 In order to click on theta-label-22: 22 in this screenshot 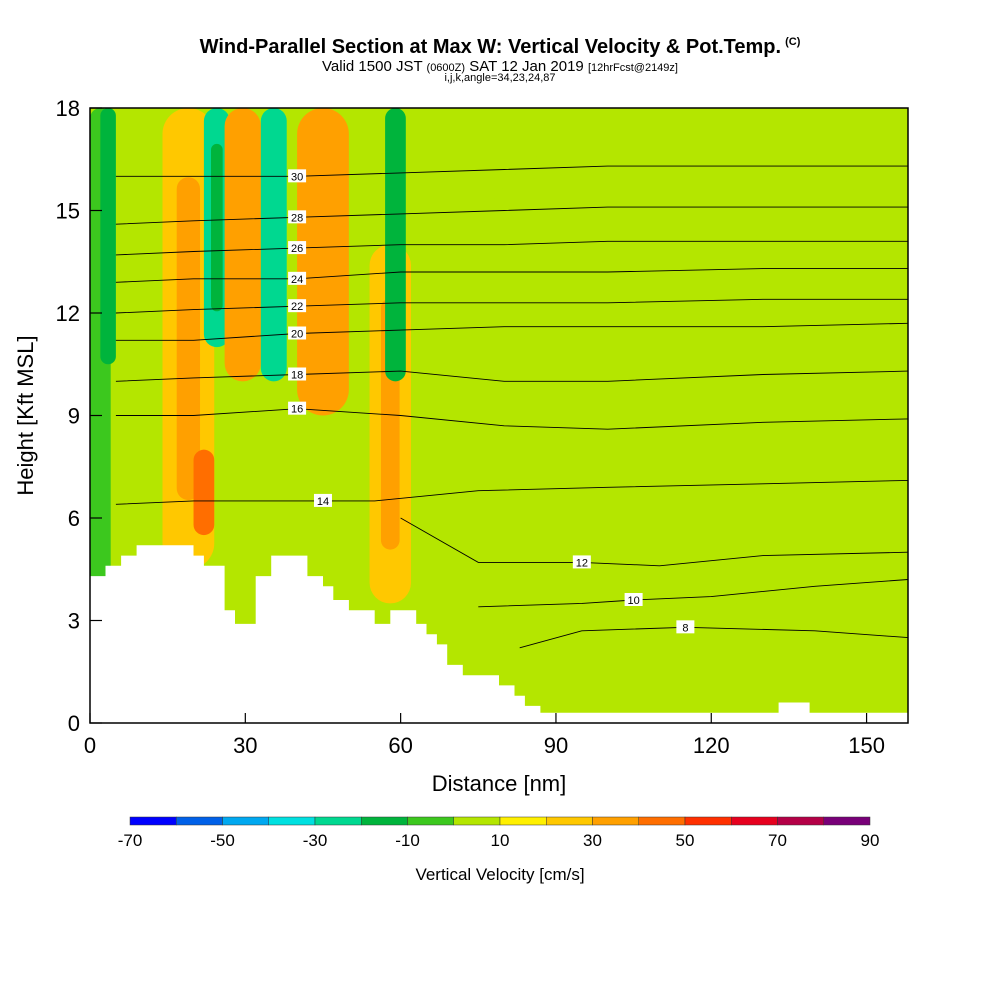, I will do `click(297, 307)`.